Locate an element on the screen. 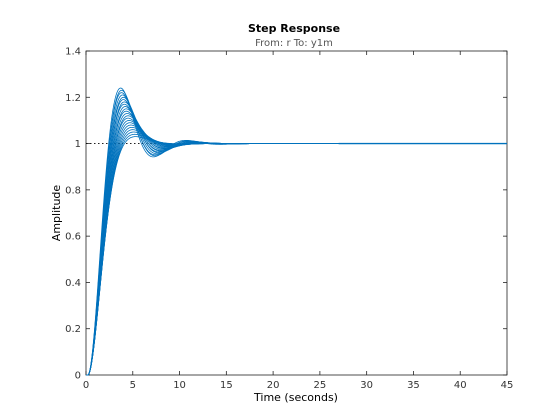 The image size is (560, 420). x-tick-label: 0 is located at coordinates (86, 385).